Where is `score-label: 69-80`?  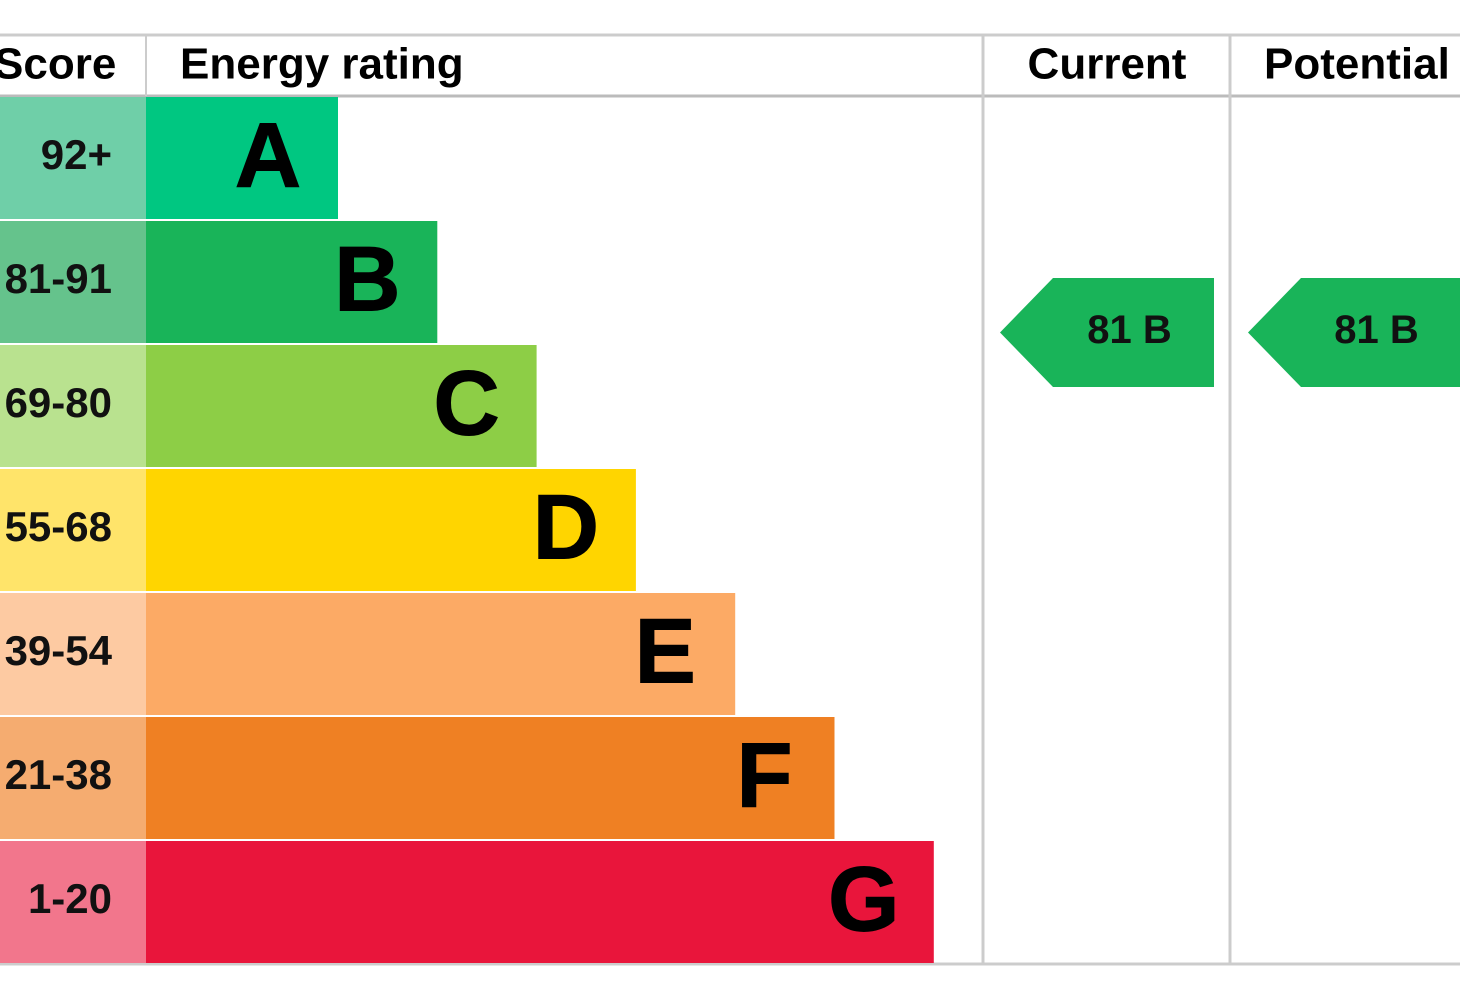
score-label: 69-80 is located at coordinates (58, 402).